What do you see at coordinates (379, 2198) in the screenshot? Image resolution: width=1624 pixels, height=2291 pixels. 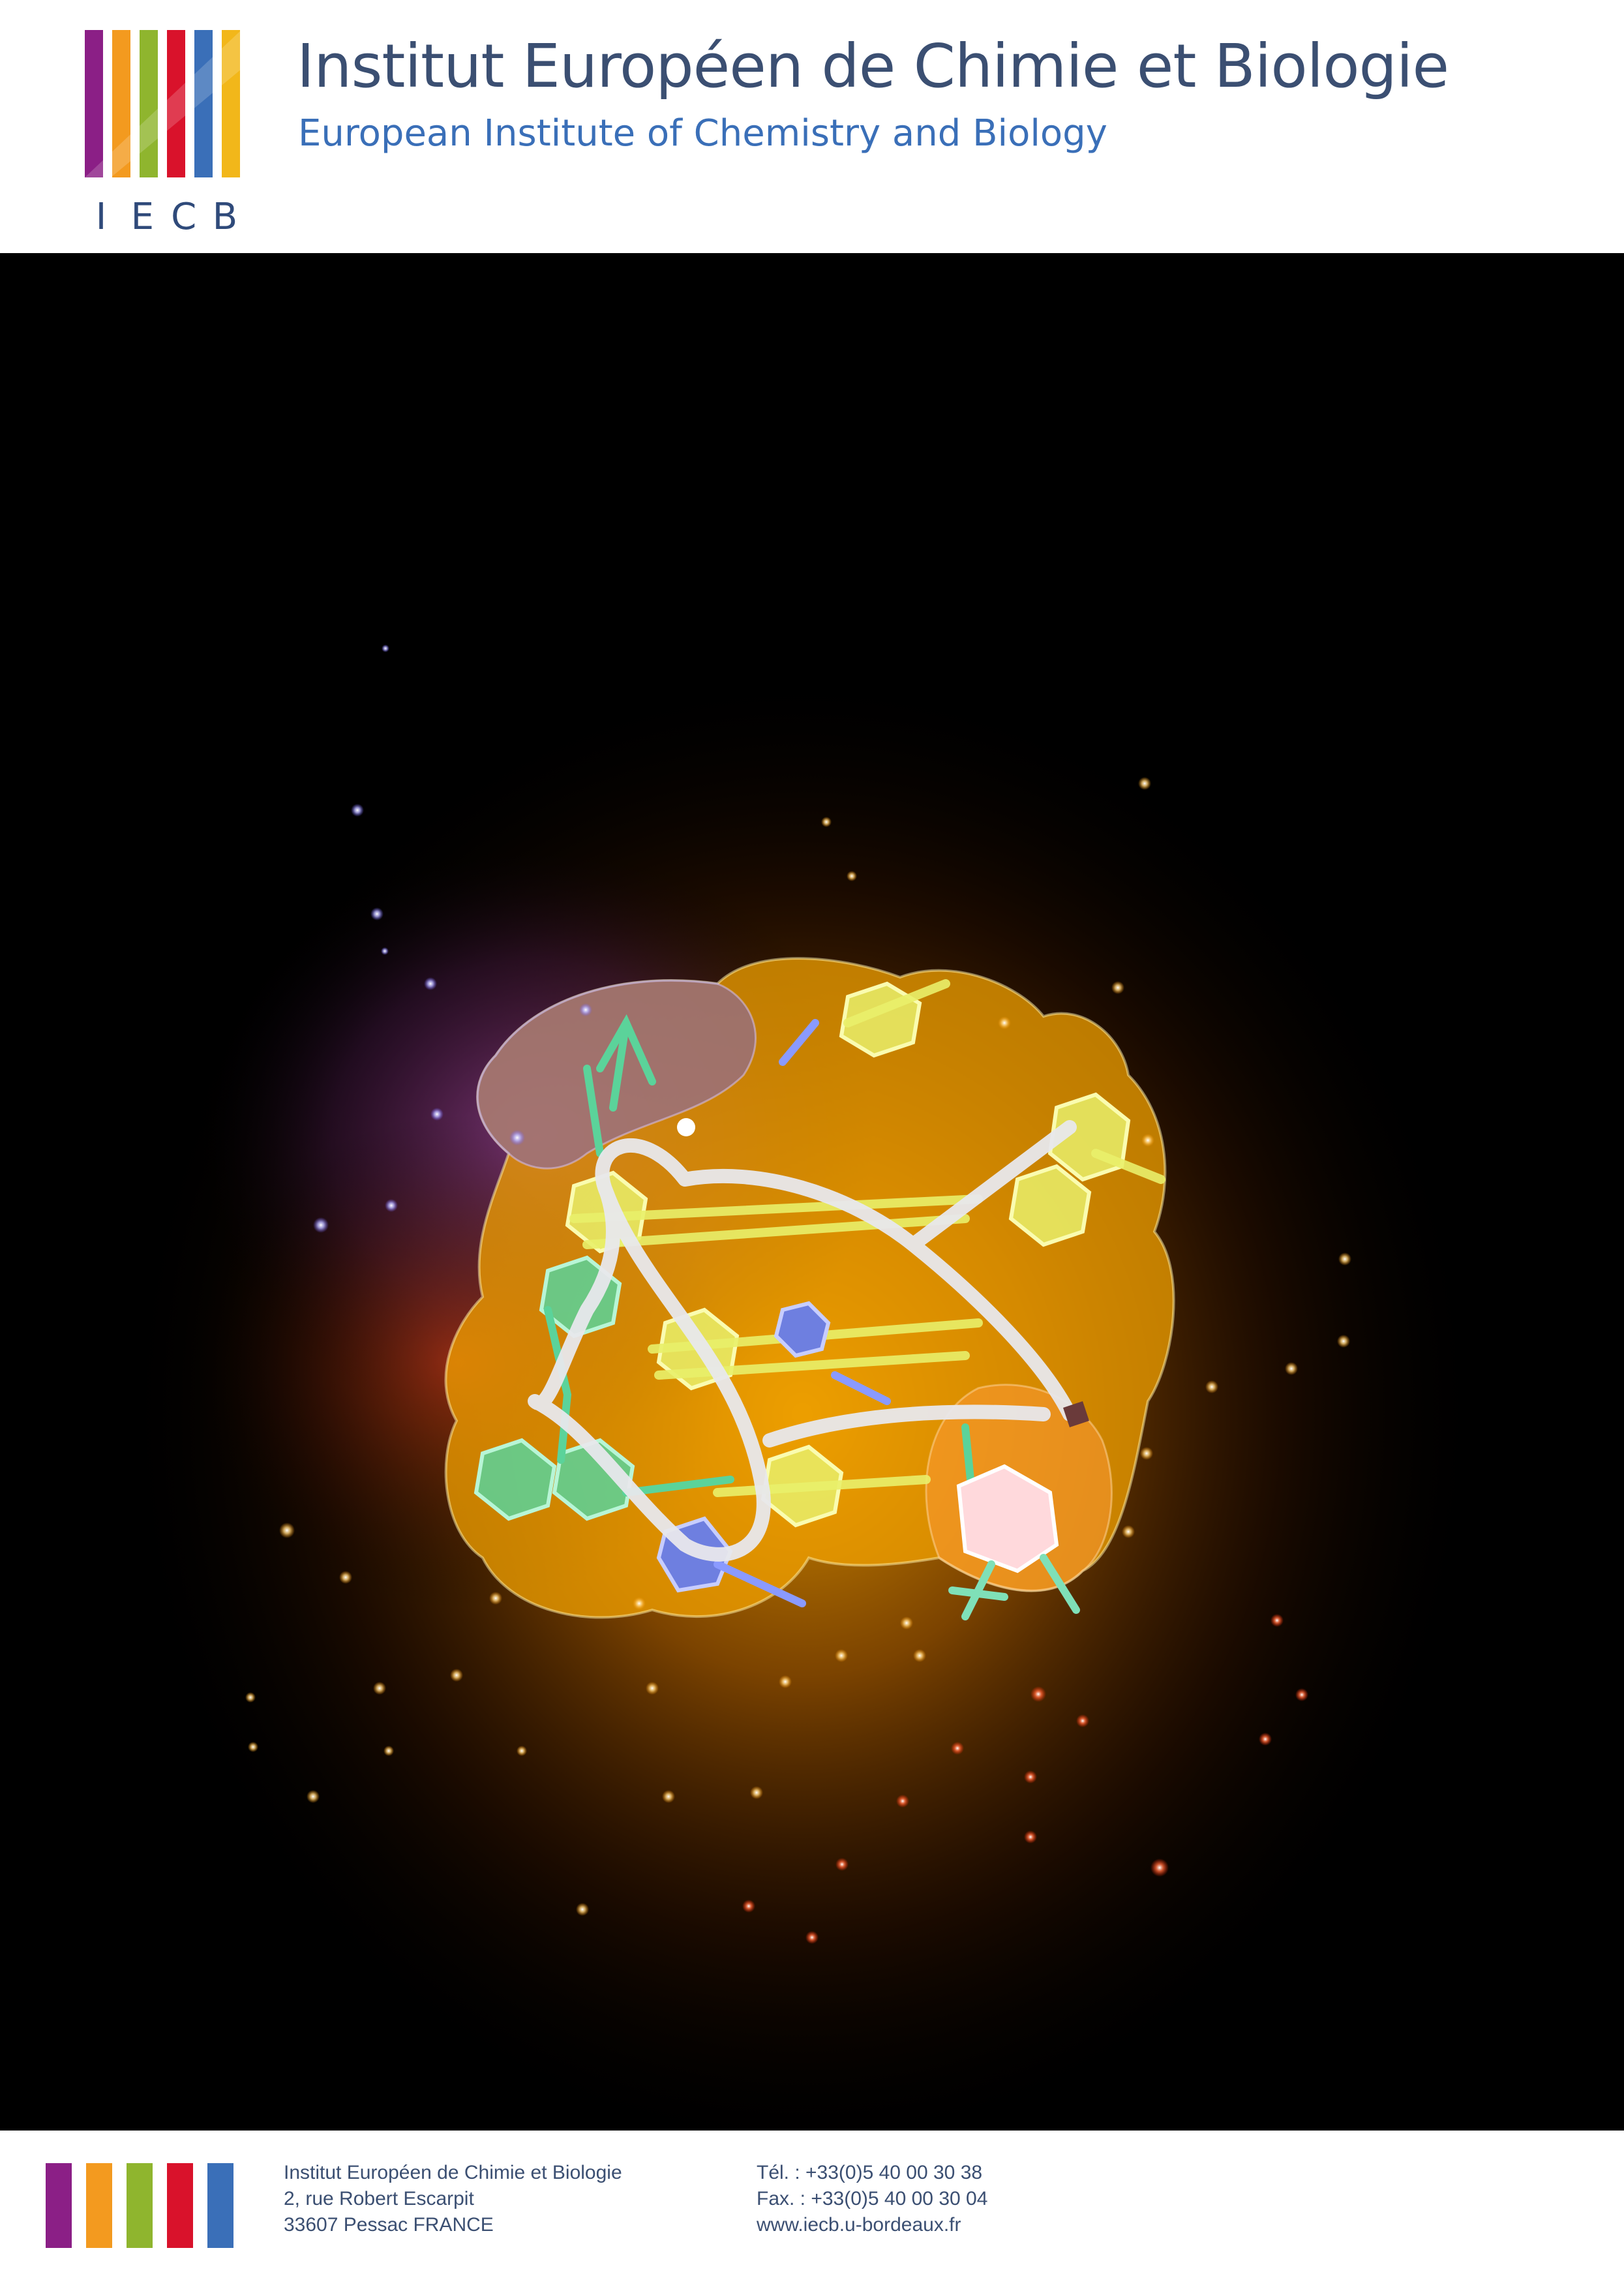 I see `address-line: 2, rue Robert Escarpit` at bounding box center [379, 2198].